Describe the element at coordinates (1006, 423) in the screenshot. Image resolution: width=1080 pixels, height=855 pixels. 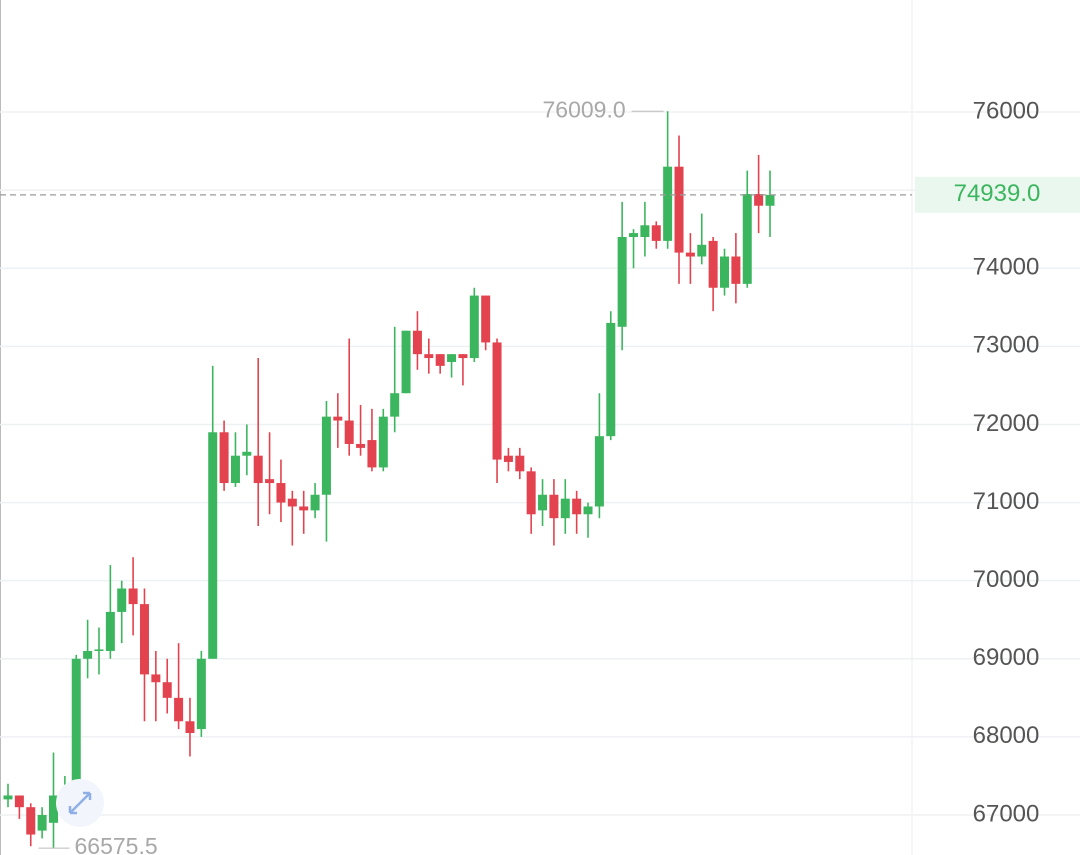
I see `y-tick-label: 72000` at that location.